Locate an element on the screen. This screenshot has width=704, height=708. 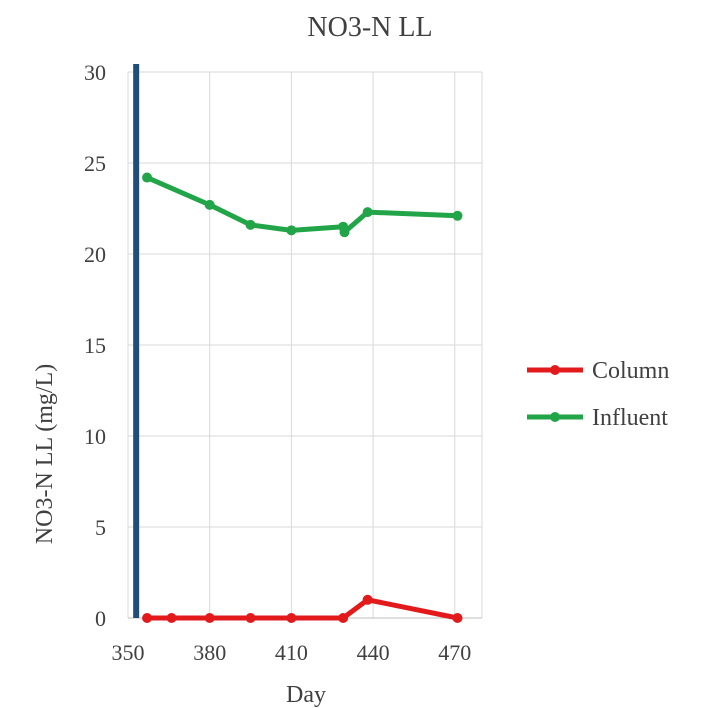
x-tick-label: 350 is located at coordinates (128, 652).